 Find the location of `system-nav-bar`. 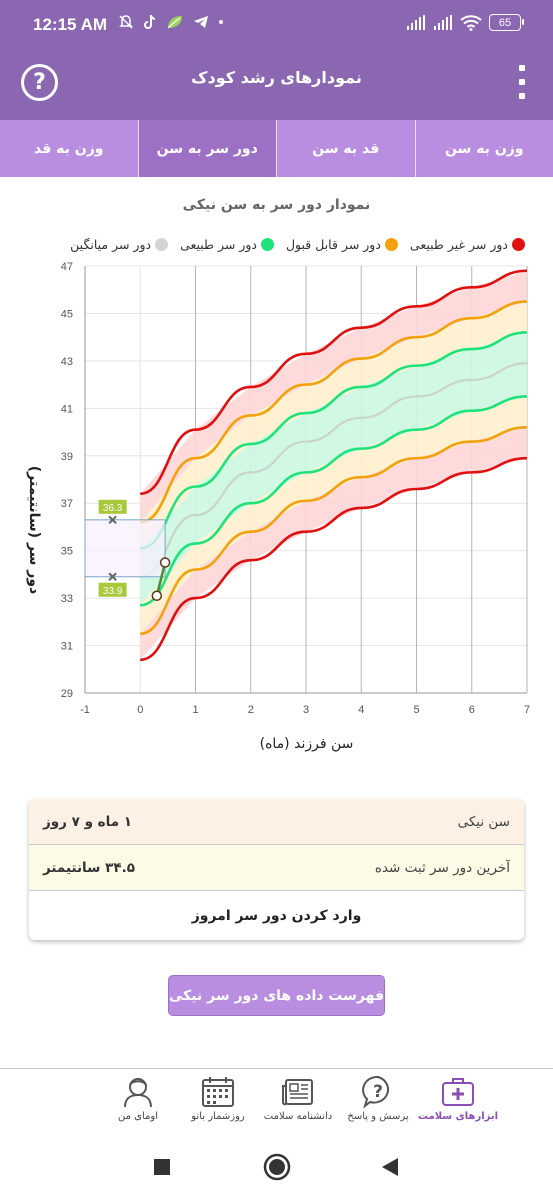

system-nav-bar is located at coordinates (276, 1166).